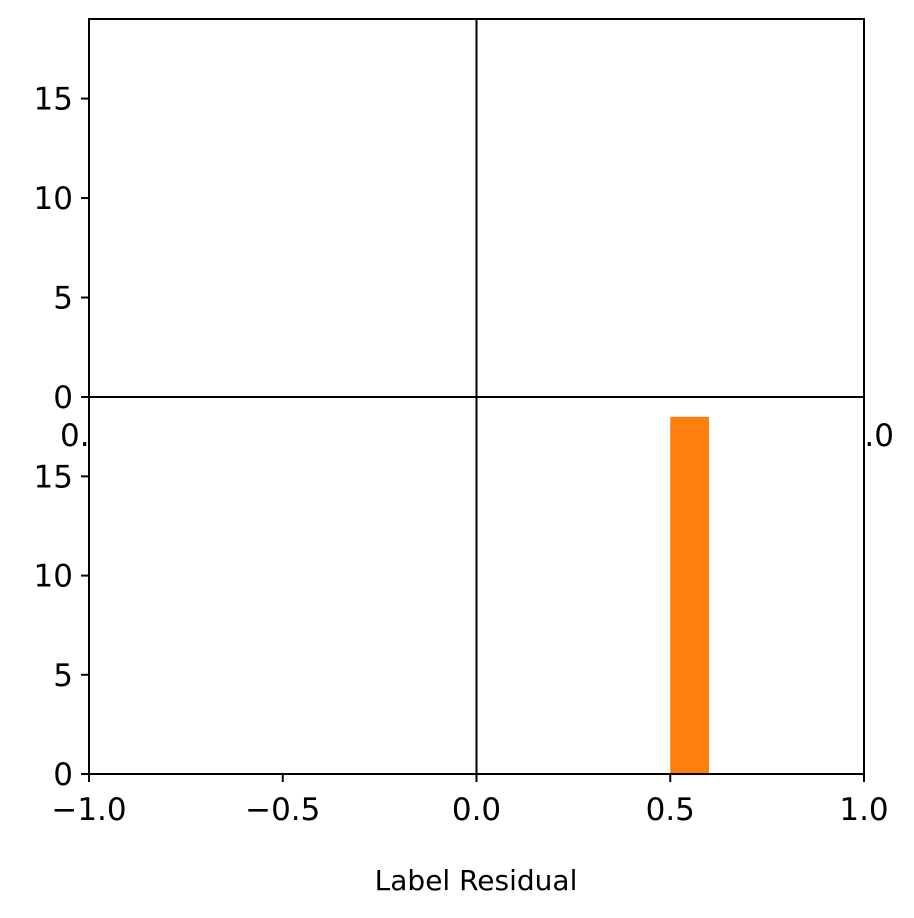  I want to click on top-xtick-fragment-right: .0, so click(879, 436).